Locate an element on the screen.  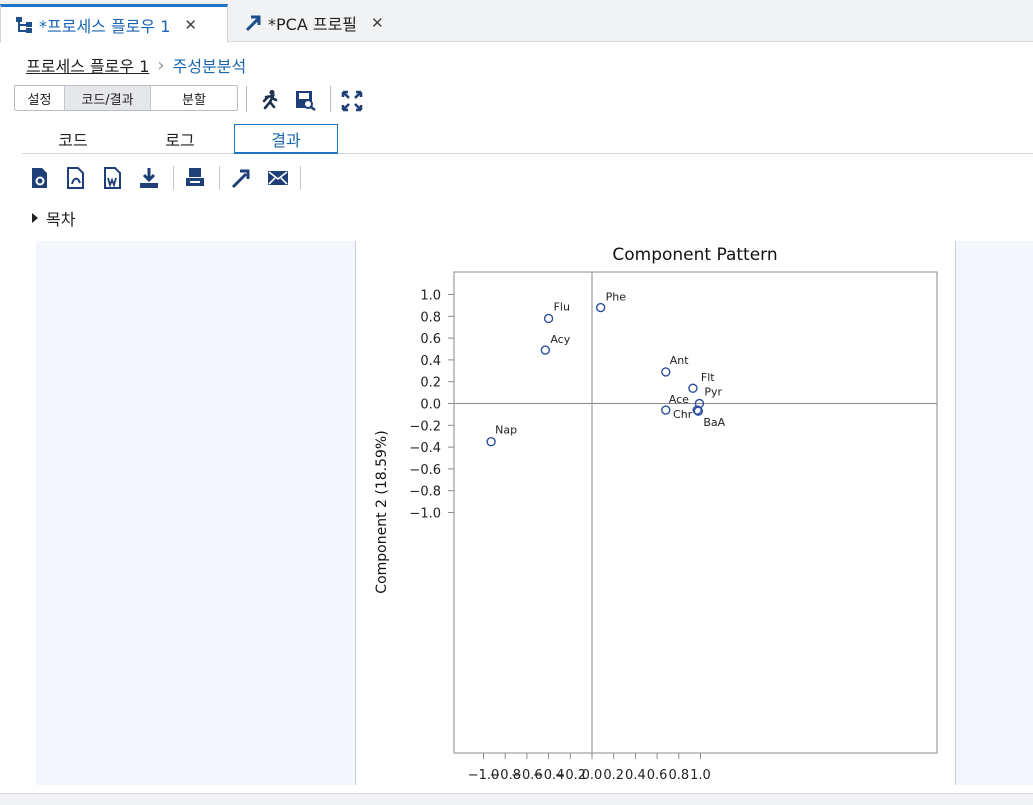
data-point-label: Flu is located at coordinates (562, 306).